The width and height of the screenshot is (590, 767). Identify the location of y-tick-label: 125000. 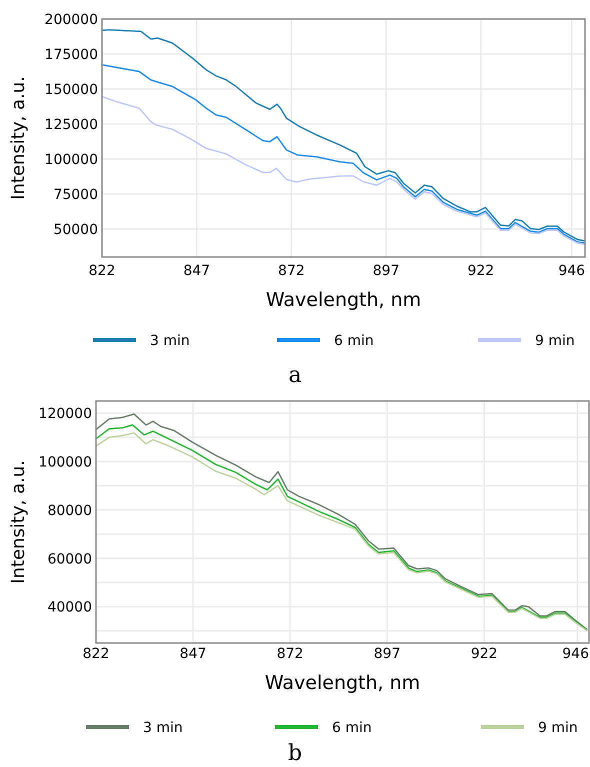
(71, 125).